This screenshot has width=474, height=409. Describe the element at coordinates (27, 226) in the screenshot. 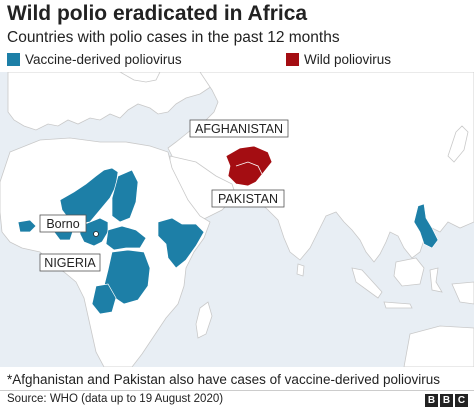

I see `country-west-africa-coast` at that location.